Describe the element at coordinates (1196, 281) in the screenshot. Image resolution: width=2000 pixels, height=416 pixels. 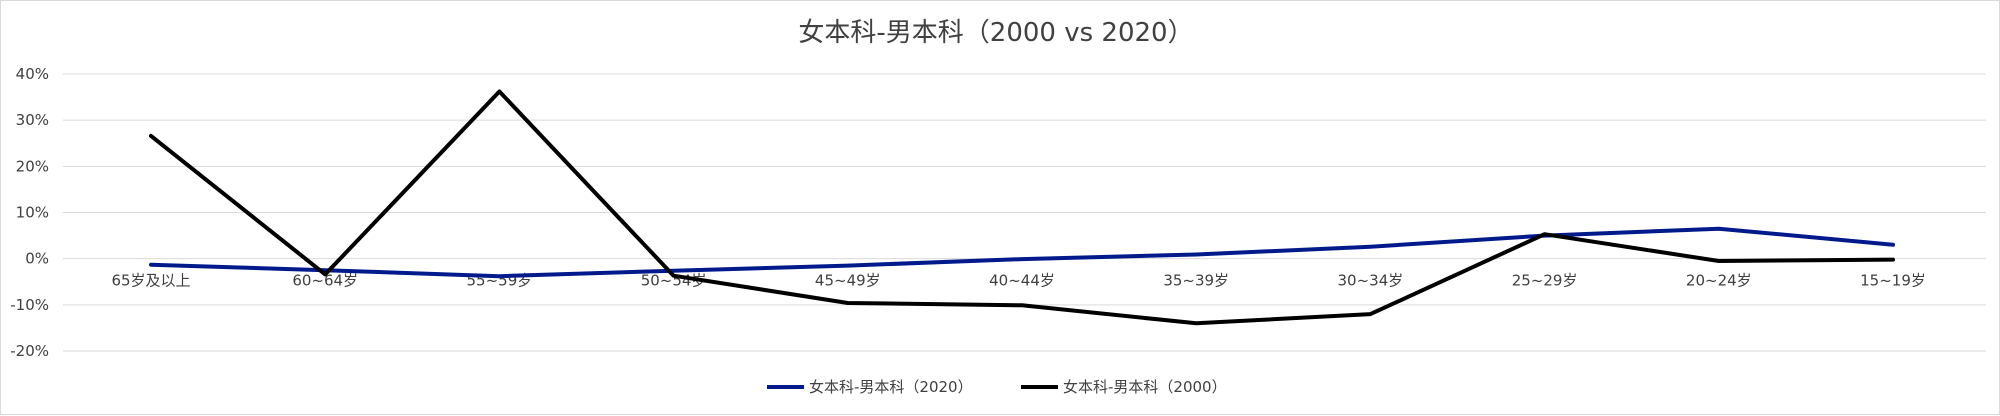
I see `x-tick-label: 35~39岁` at that location.